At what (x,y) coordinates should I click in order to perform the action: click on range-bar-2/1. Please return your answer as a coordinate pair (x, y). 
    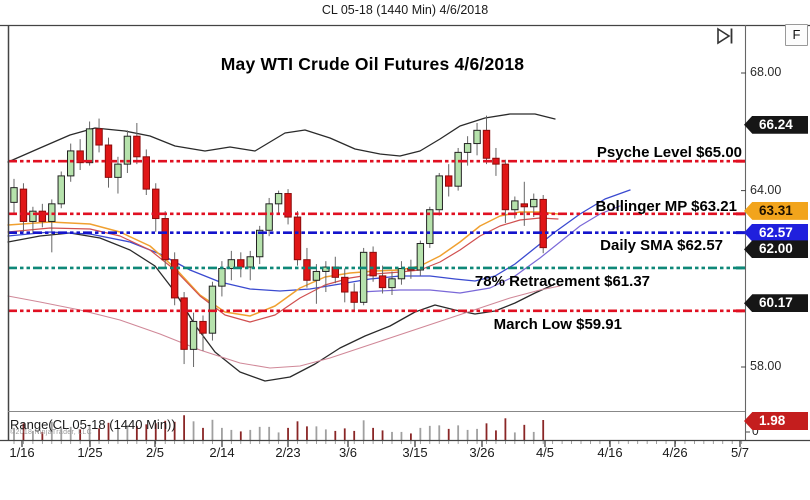
    Looking at the image, I should click on (127, 432).